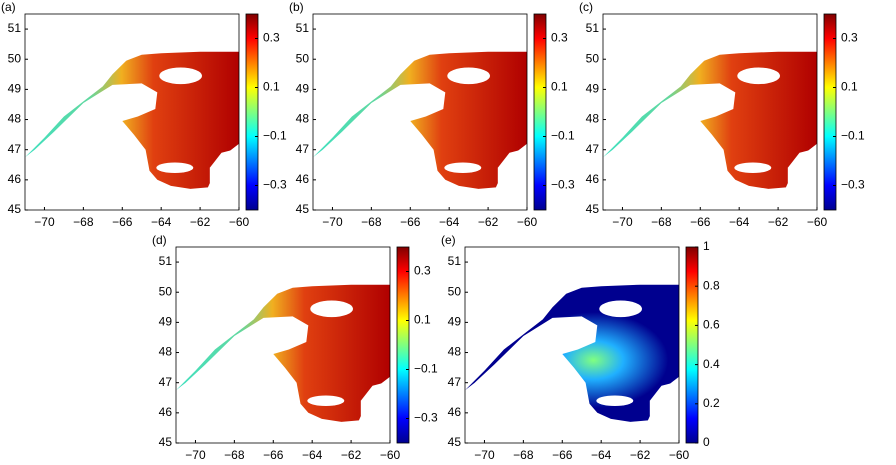 This screenshot has width=896, height=465. What do you see at coordinates (706, 246) in the screenshot?
I see `colorbar-tick-label: 1` at bounding box center [706, 246].